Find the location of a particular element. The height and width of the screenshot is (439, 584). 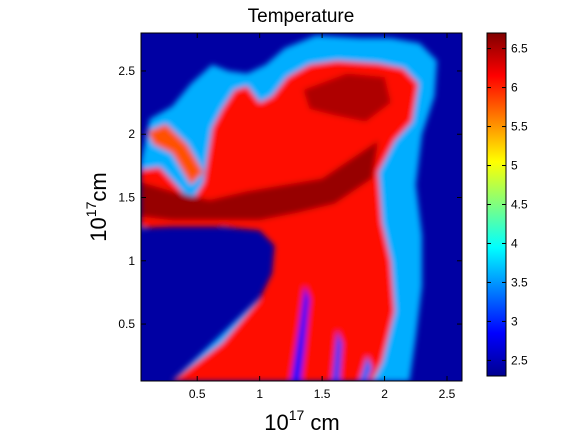

x-axis-label-exponent: 17 is located at coordinates (297, 415).